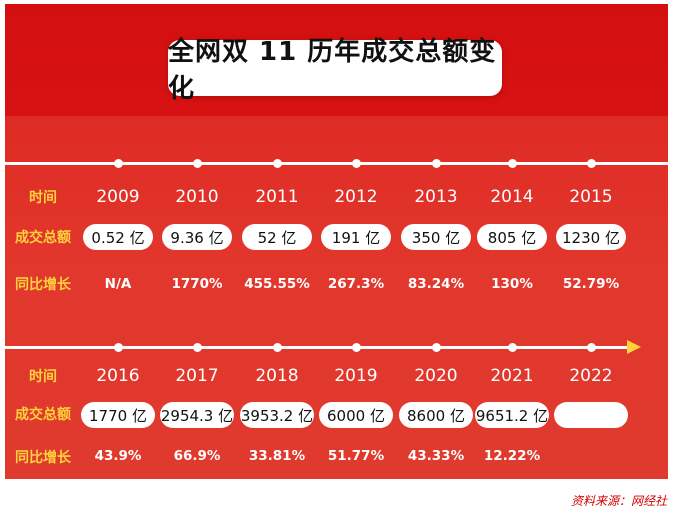  I want to click on gmv-value-pill: 350 亿, so click(436, 237).